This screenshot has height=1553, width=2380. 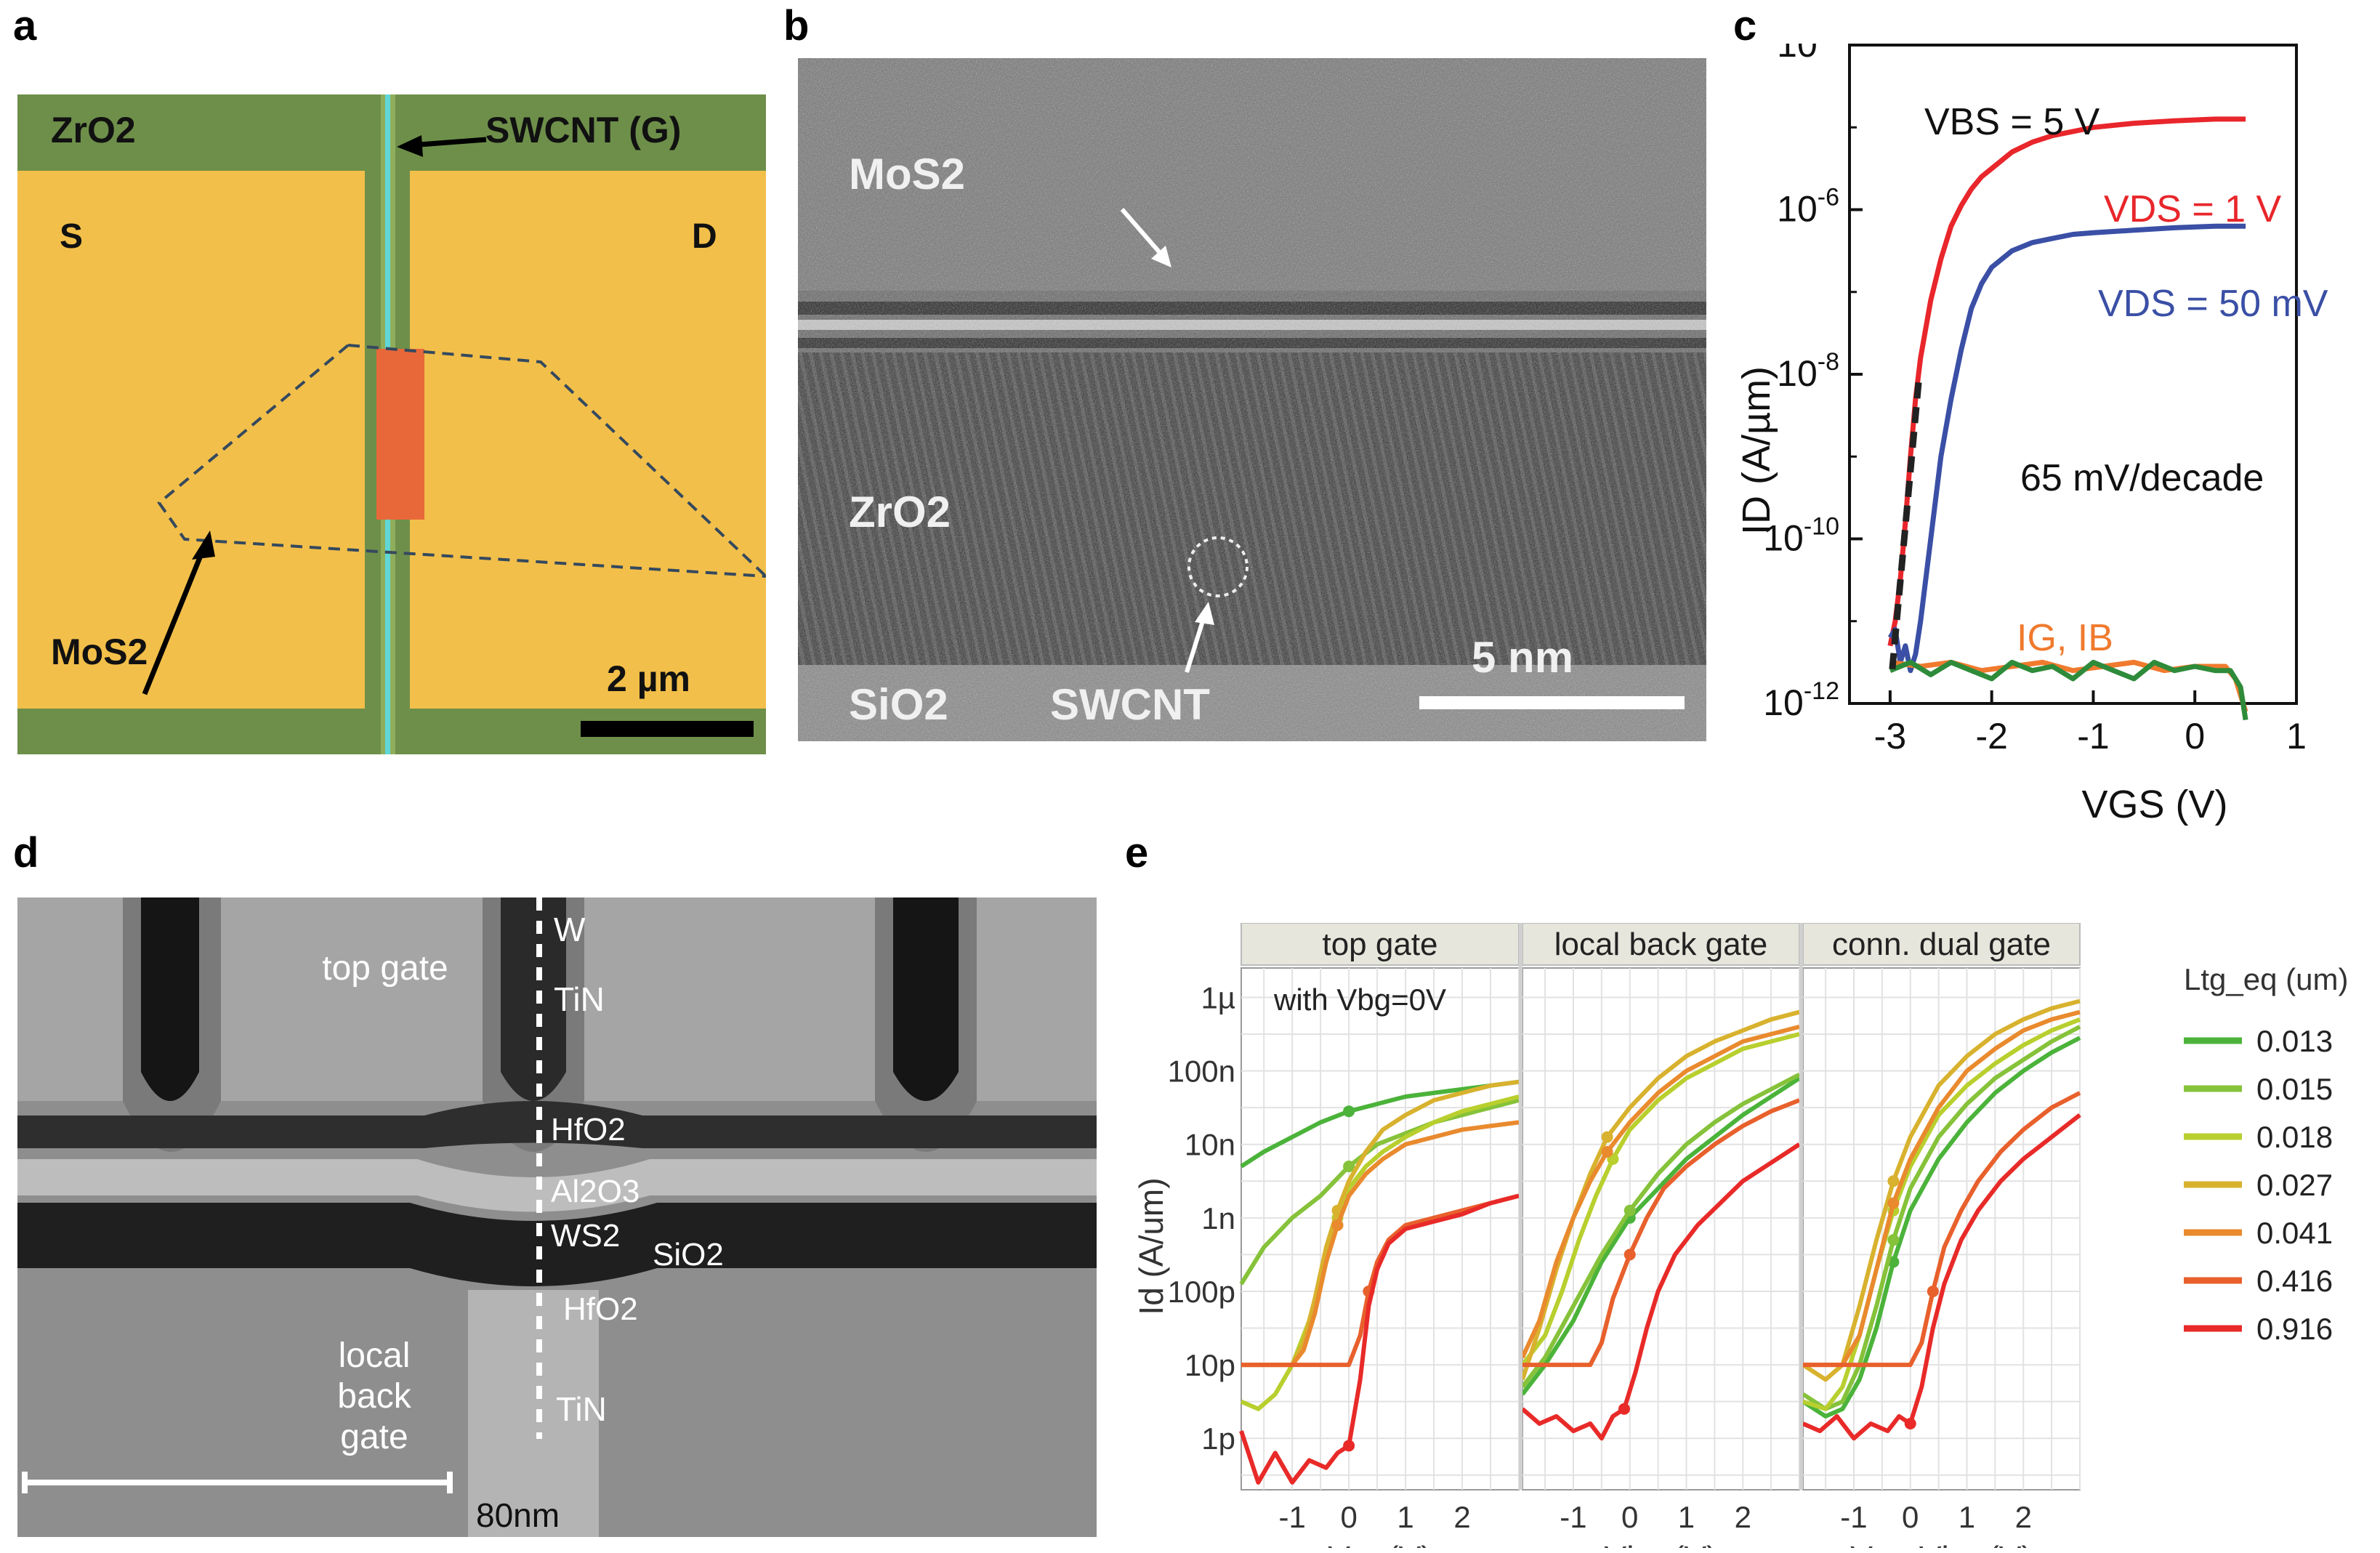 What do you see at coordinates (1801, 1207) in the screenshot?
I see `subplot-separator` at bounding box center [1801, 1207].